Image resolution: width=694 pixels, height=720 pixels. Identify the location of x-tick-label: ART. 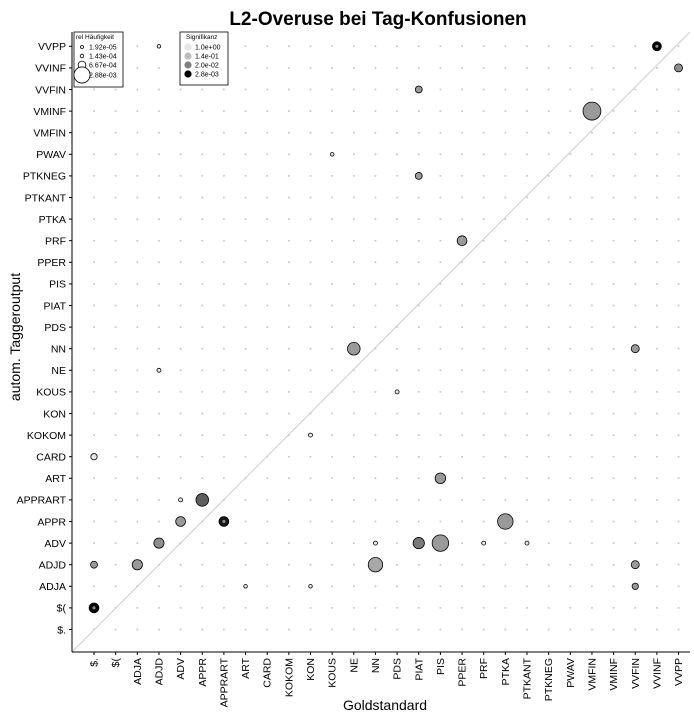
(246, 667).